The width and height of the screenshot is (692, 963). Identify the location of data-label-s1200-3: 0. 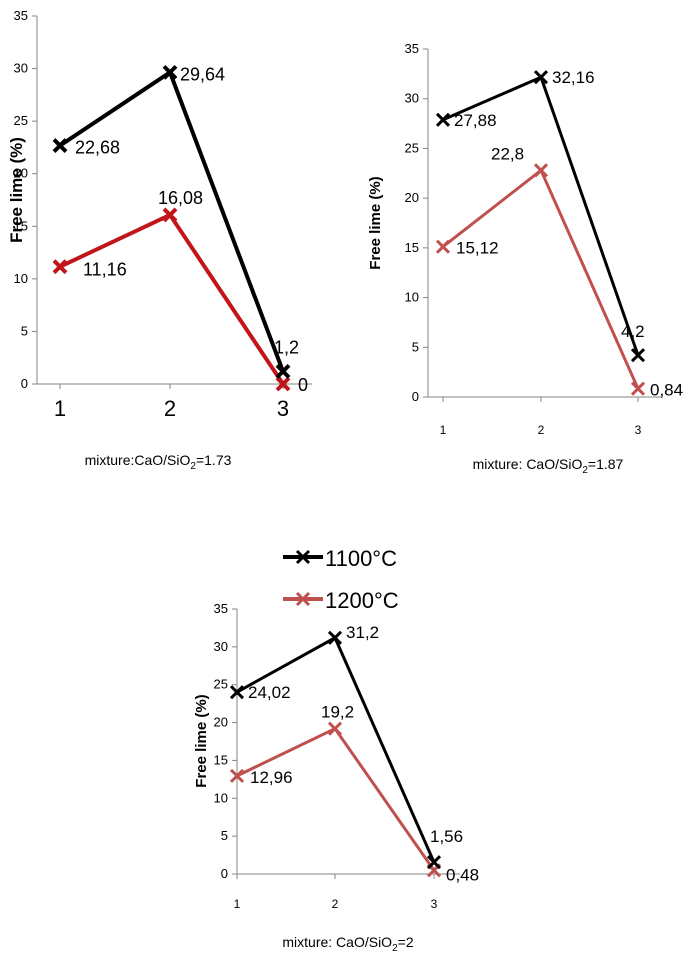
(303, 385).